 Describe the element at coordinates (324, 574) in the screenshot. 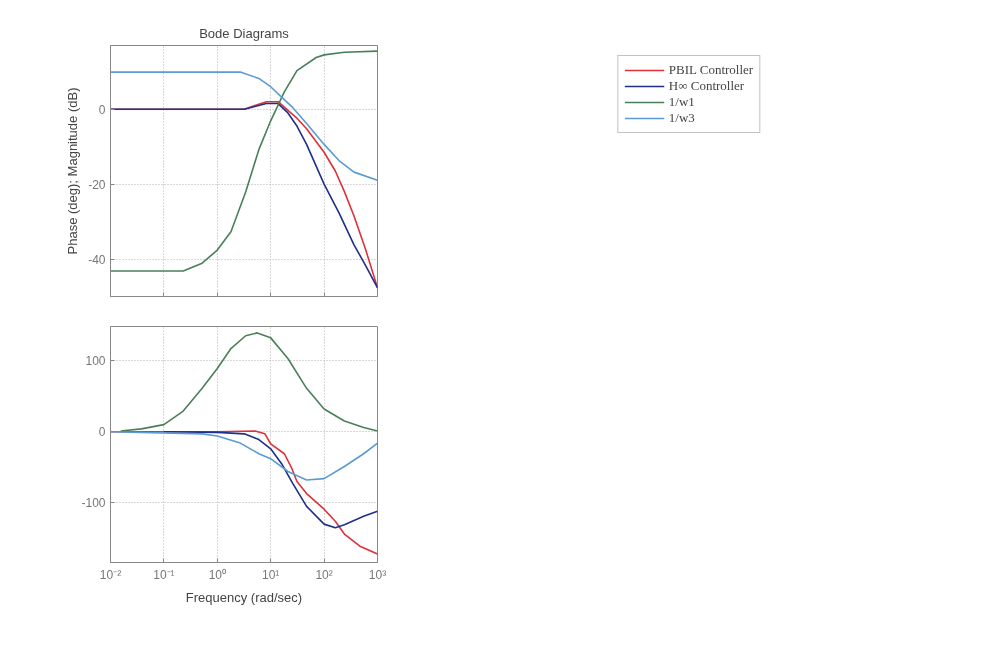

I see `x-tick-label: 10²` at that location.